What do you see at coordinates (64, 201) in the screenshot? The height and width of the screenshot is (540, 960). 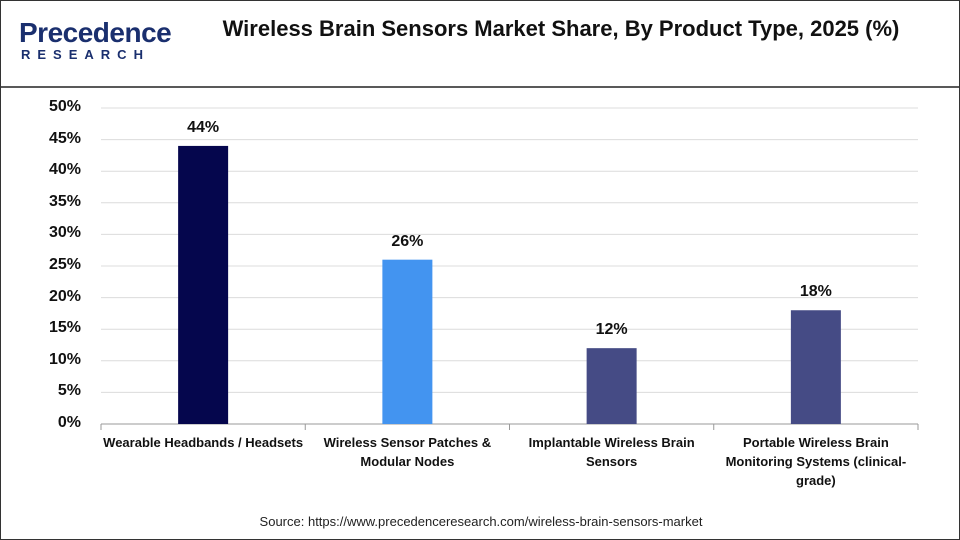 I see `y-tick-label: 35%` at bounding box center [64, 201].